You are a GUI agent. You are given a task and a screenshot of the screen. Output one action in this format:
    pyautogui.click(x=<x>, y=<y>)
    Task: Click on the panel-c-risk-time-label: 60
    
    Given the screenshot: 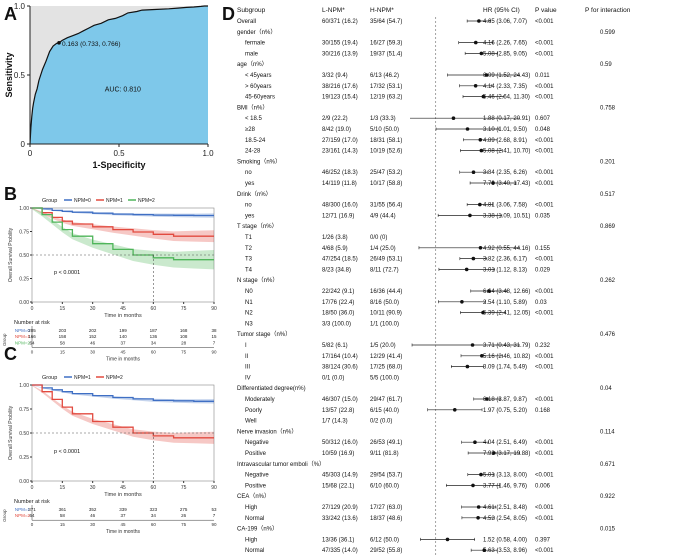 What is the action you would take?
    pyautogui.click(x=154, y=524)
    